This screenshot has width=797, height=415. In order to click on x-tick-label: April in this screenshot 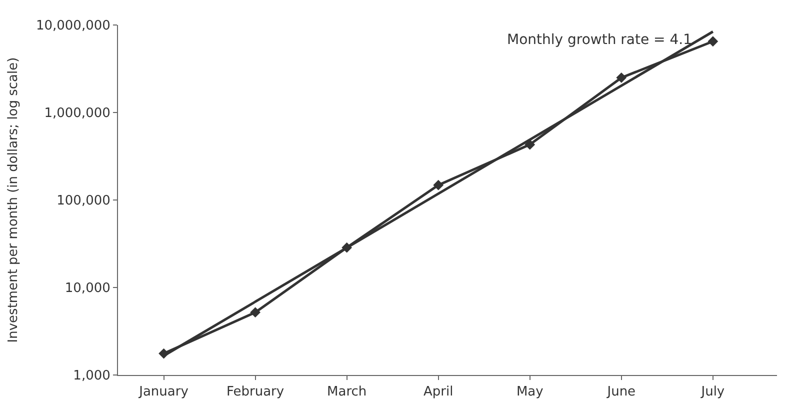, I will do `click(438, 392)`.